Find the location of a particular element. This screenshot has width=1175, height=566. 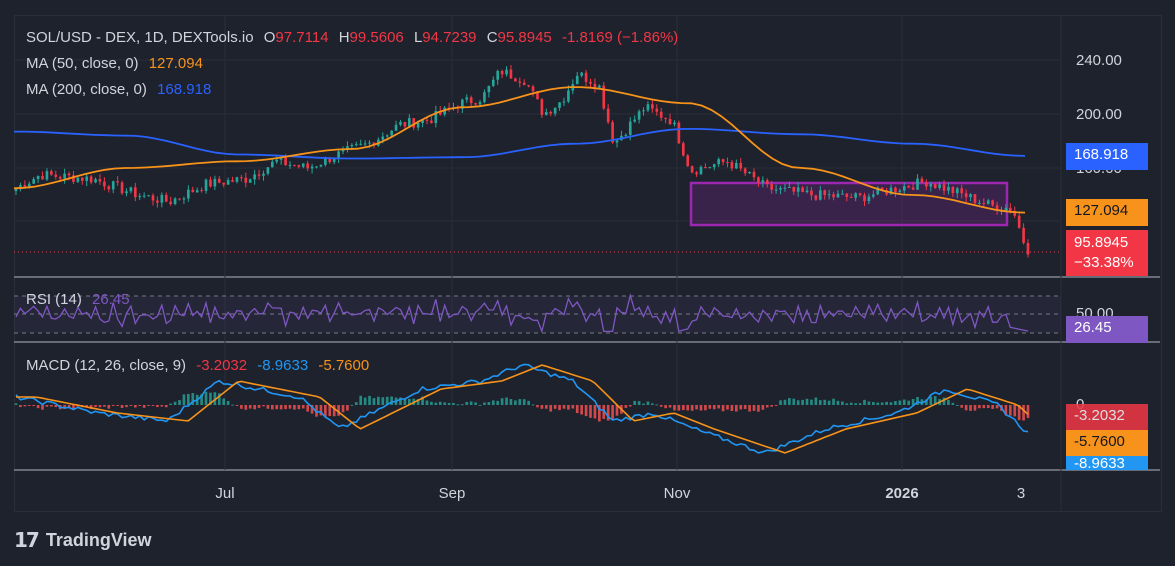

ma50-legend: MA (50, close, 0) 127.094 is located at coordinates (117, 63).